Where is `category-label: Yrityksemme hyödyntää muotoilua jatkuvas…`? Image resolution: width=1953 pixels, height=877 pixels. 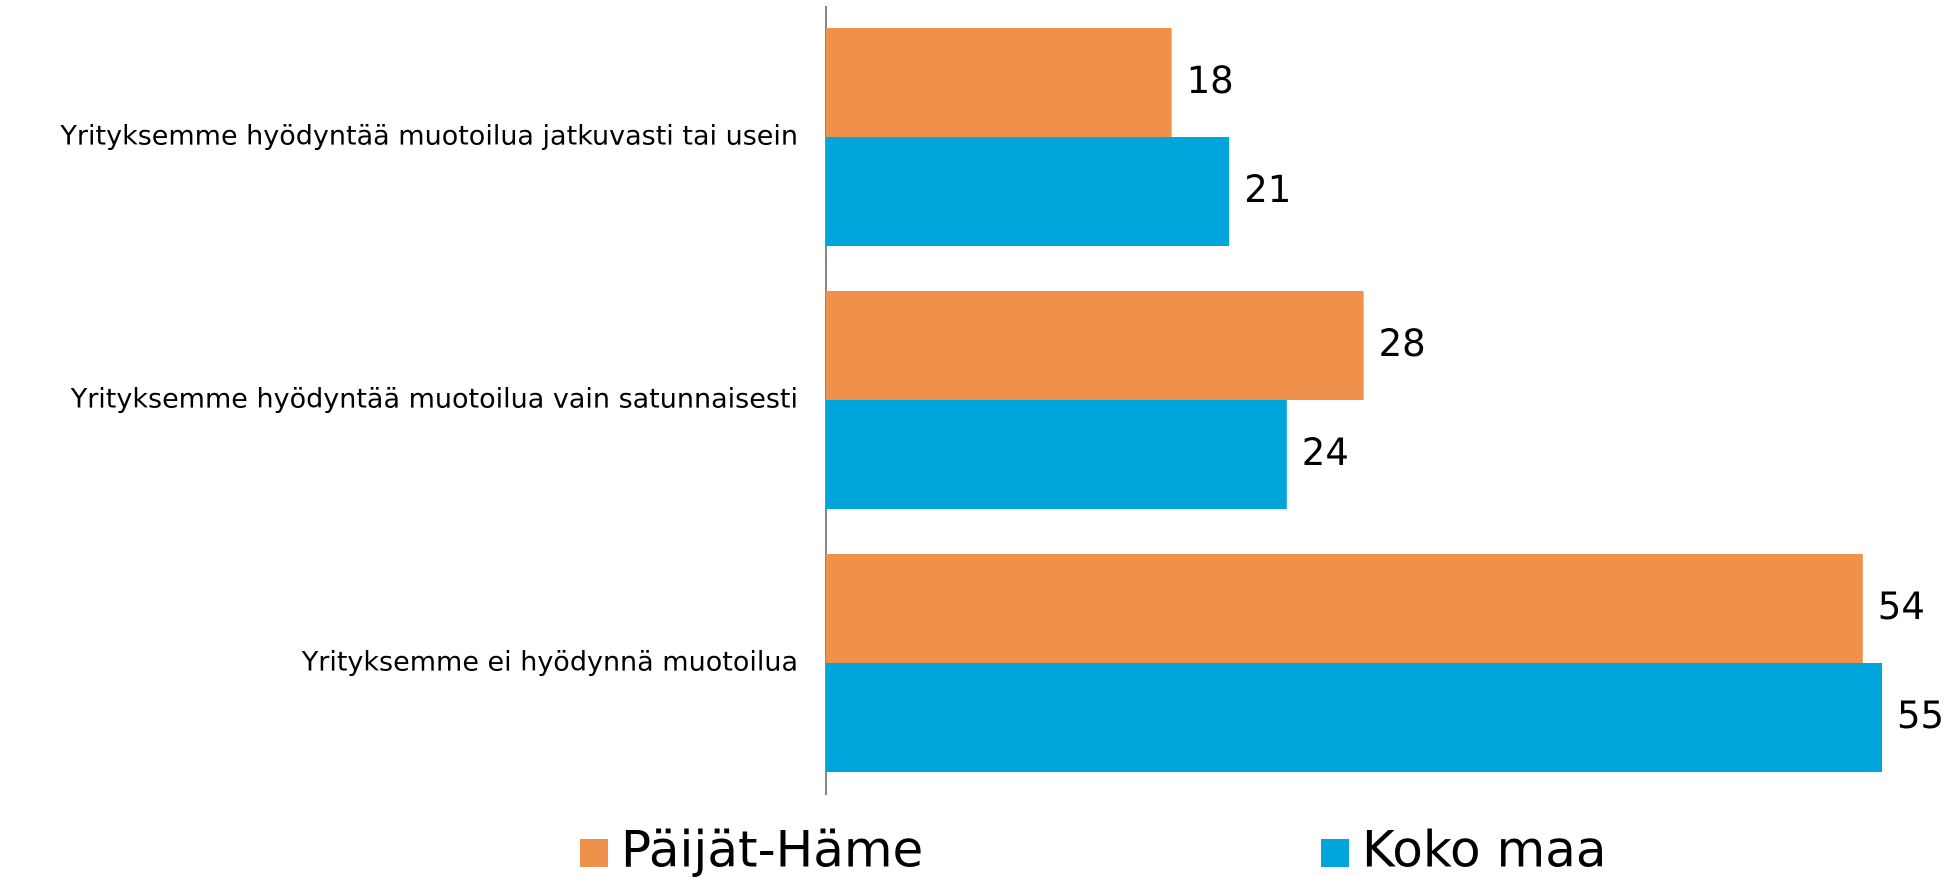
category-label: Yrityksemme hyödyntää muotoilua jatkuvas… is located at coordinates (428, 136).